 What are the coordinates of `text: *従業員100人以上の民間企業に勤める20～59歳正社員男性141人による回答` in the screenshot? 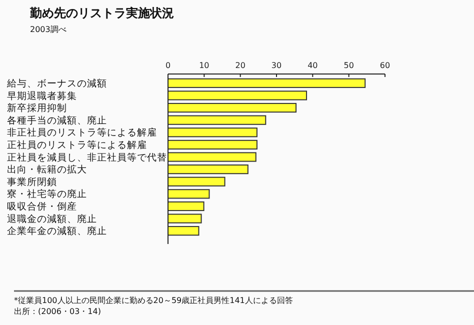 It's located at (153, 300).